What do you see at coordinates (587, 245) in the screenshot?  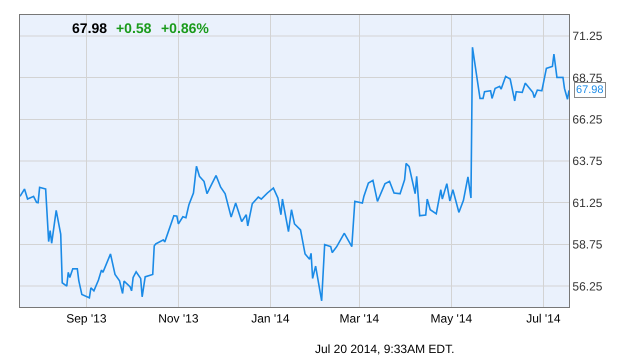 I see `y-tick-label: 58.75` at bounding box center [587, 245].